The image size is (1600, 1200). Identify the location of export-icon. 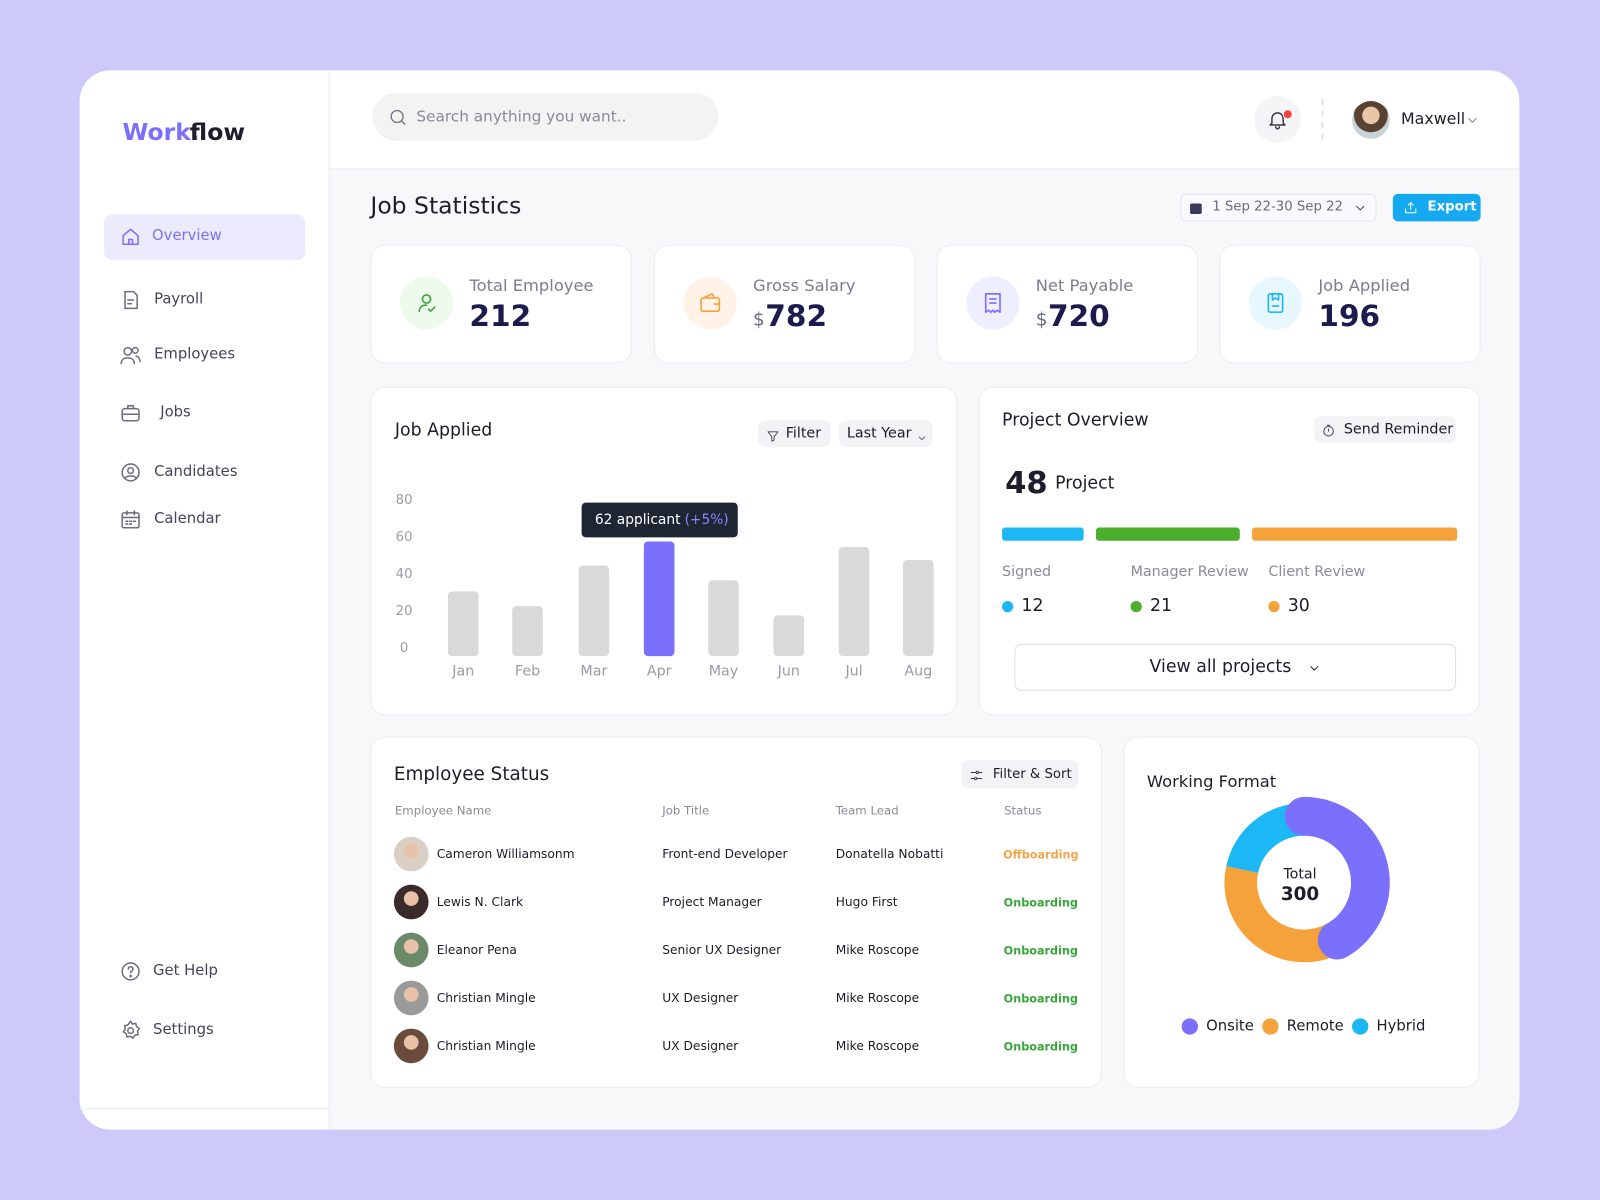
(1410, 206).